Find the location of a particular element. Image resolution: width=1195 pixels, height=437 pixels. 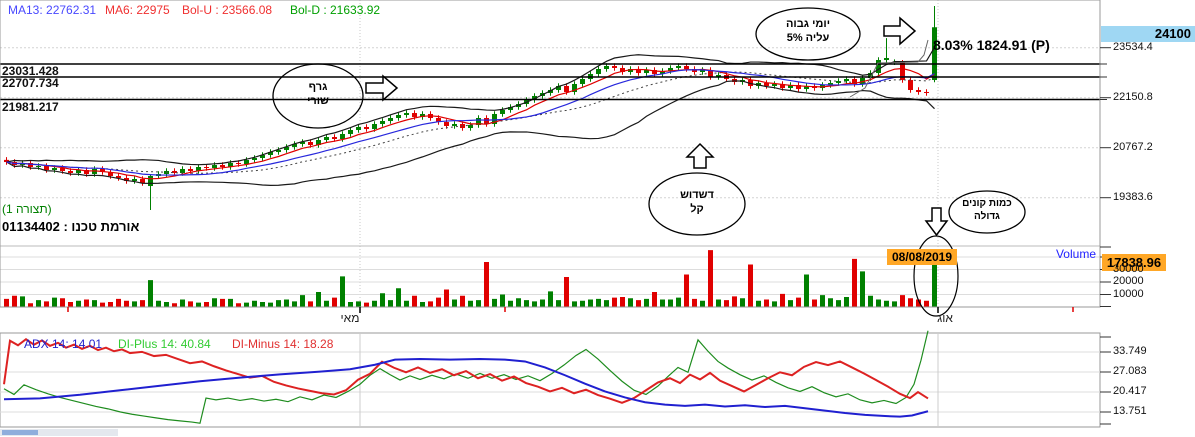

annotation-text: קל is located at coordinates (697, 208).